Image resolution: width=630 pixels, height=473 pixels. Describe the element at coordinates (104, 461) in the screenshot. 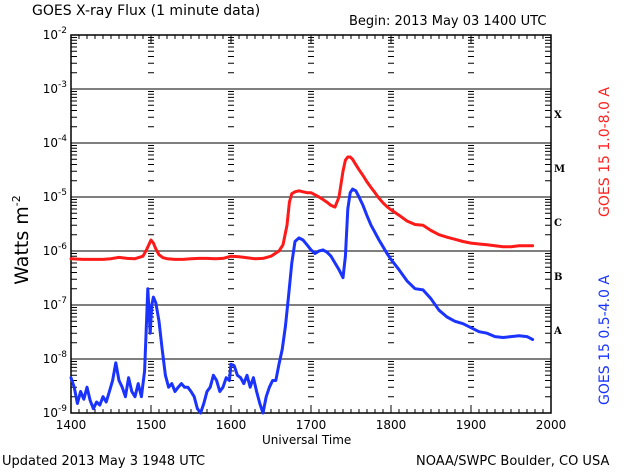

I see `updated-timestamp: Updated 2013 May 3 1948 UTC` at that location.